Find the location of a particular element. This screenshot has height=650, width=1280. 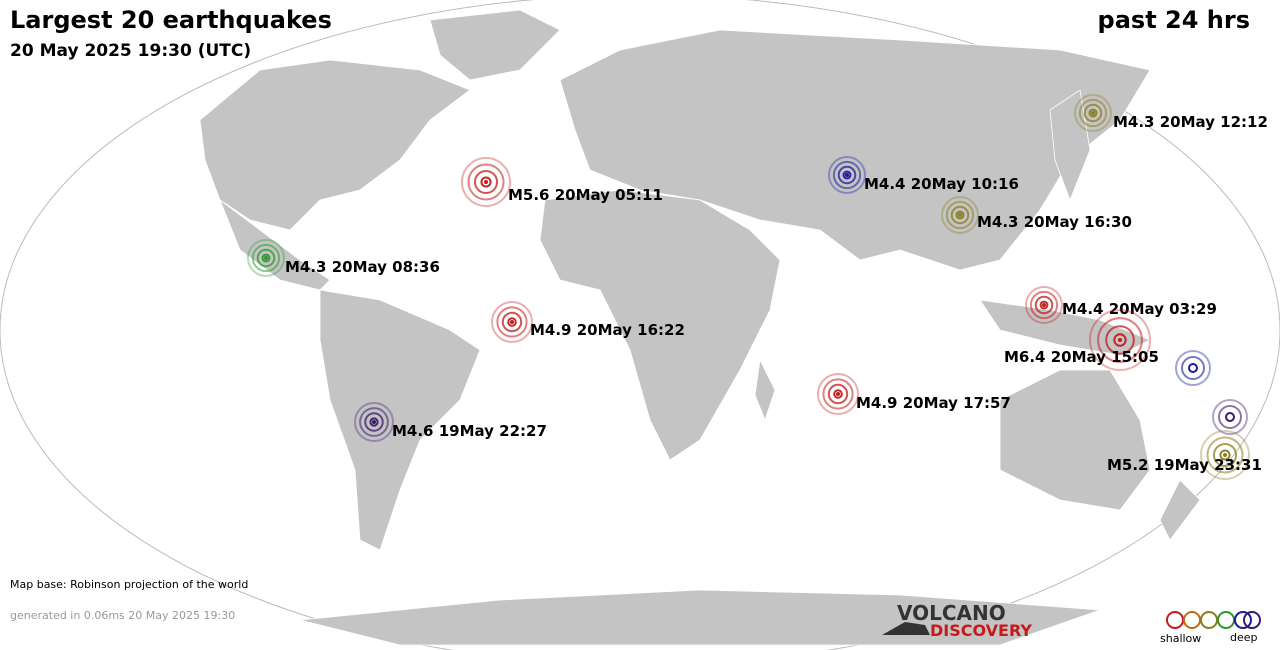

quake-label: M5.6 20May 05:11 is located at coordinates (585, 195).